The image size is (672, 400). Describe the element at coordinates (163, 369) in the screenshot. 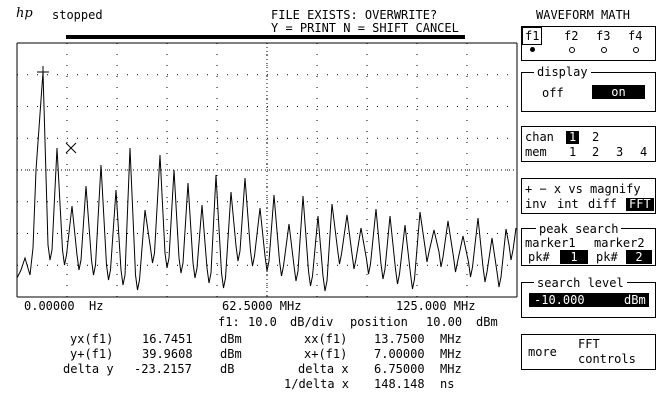

I see `meas-delta-y-value: -23.2157` at that location.